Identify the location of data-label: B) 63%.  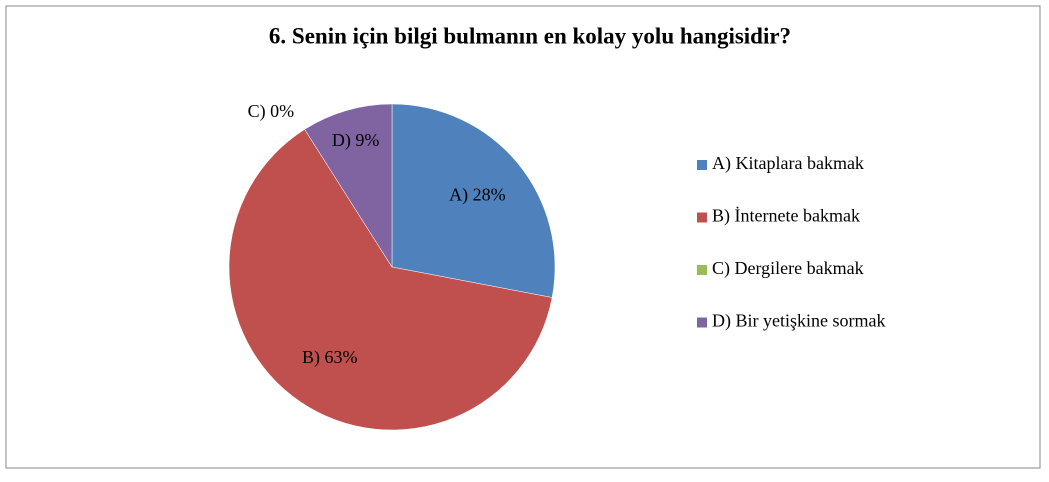
(330, 357).